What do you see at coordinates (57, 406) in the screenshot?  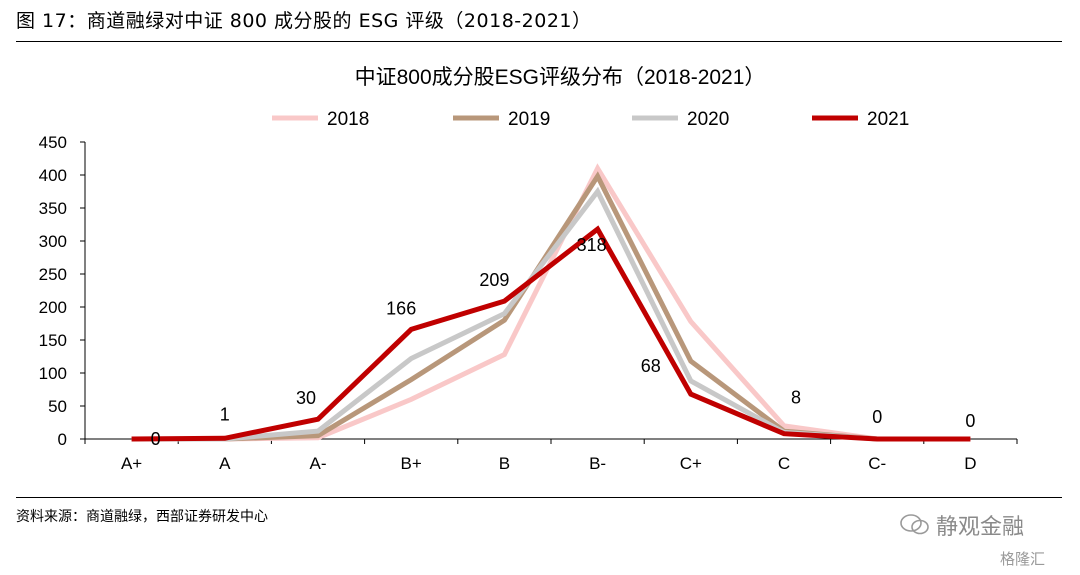 I see `y-tick-label: 50` at bounding box center [57, 406].